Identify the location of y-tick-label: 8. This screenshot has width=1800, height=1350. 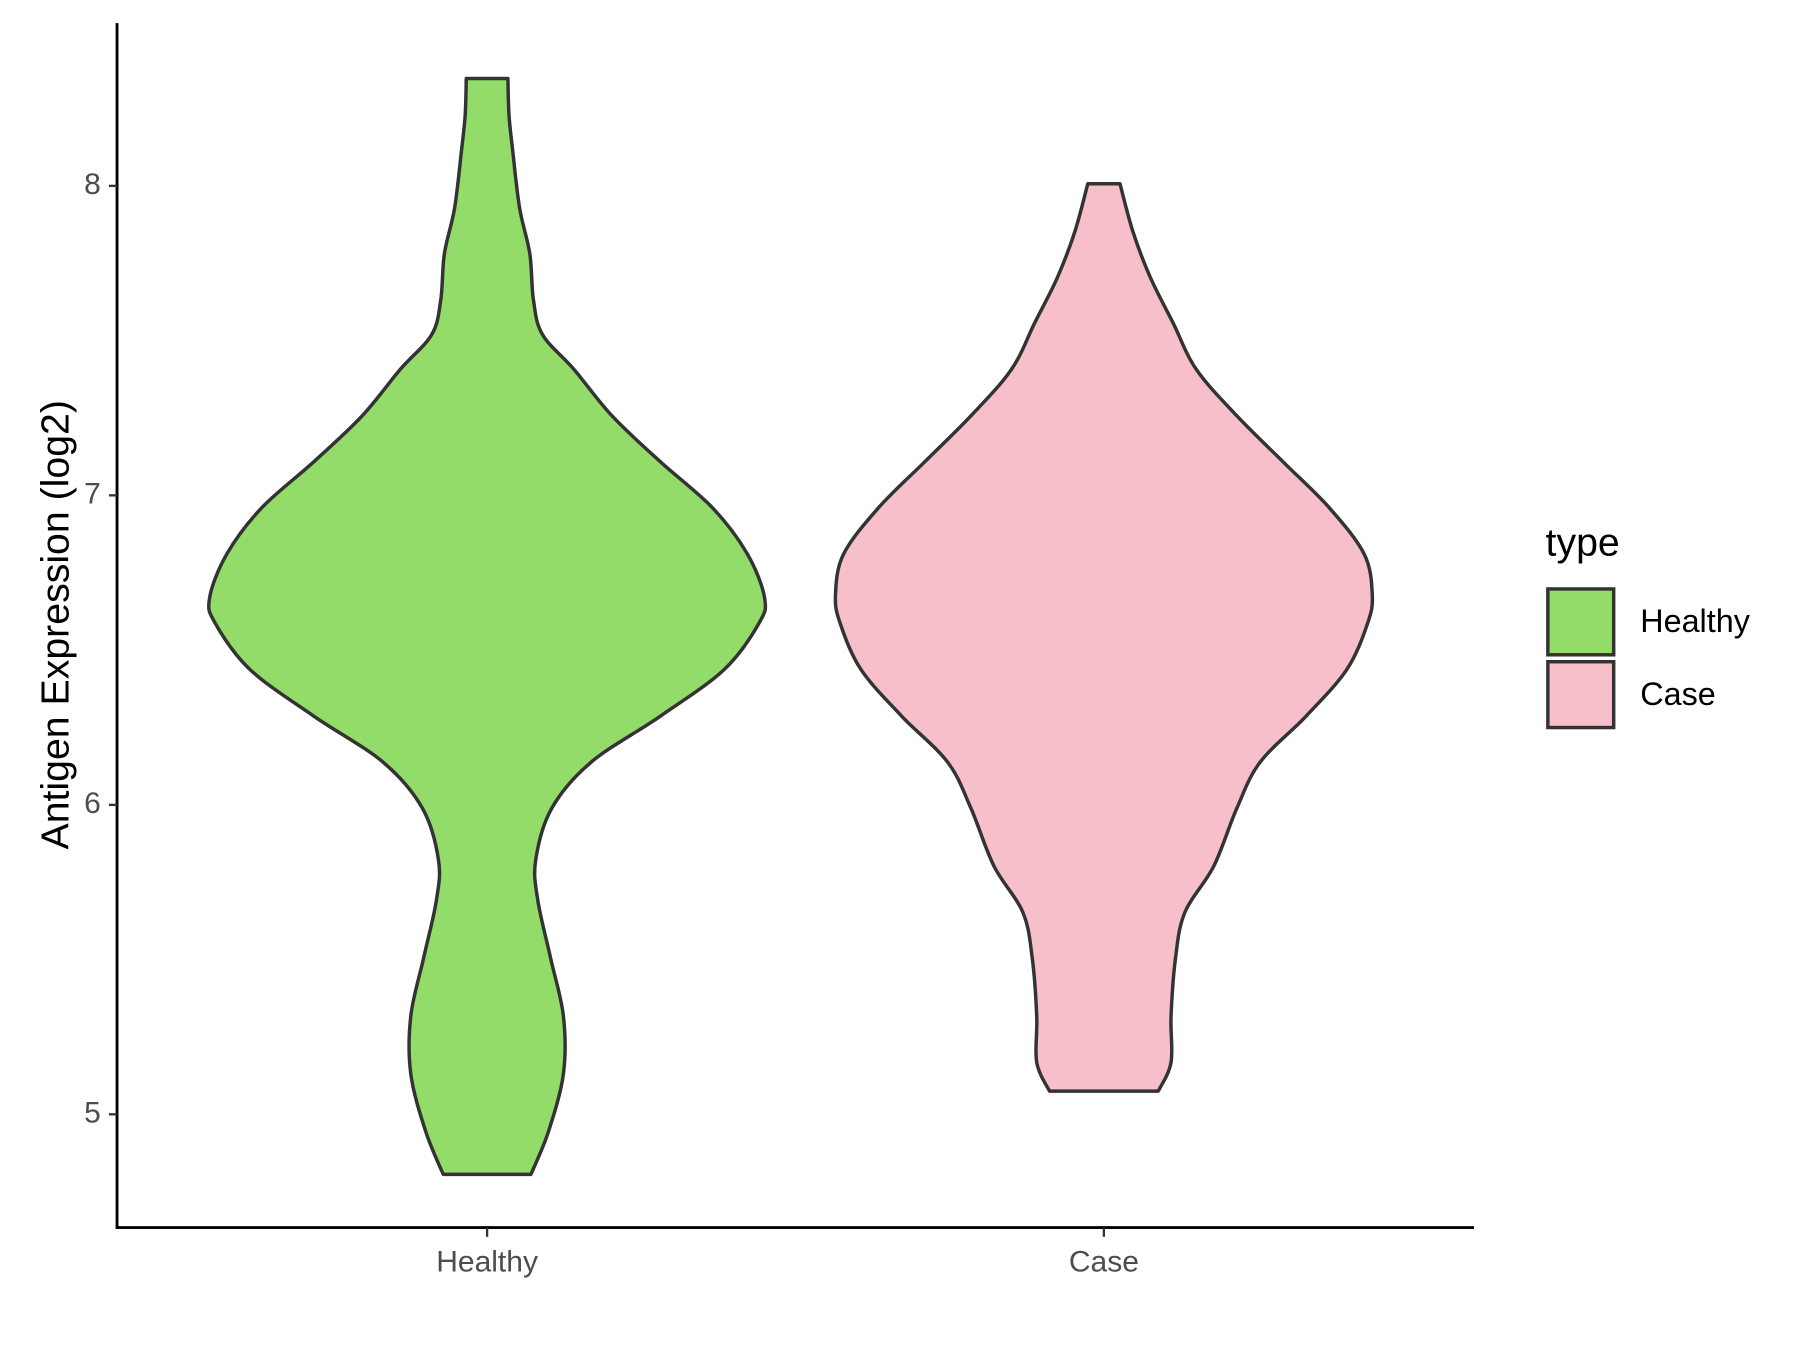
(92, 184).